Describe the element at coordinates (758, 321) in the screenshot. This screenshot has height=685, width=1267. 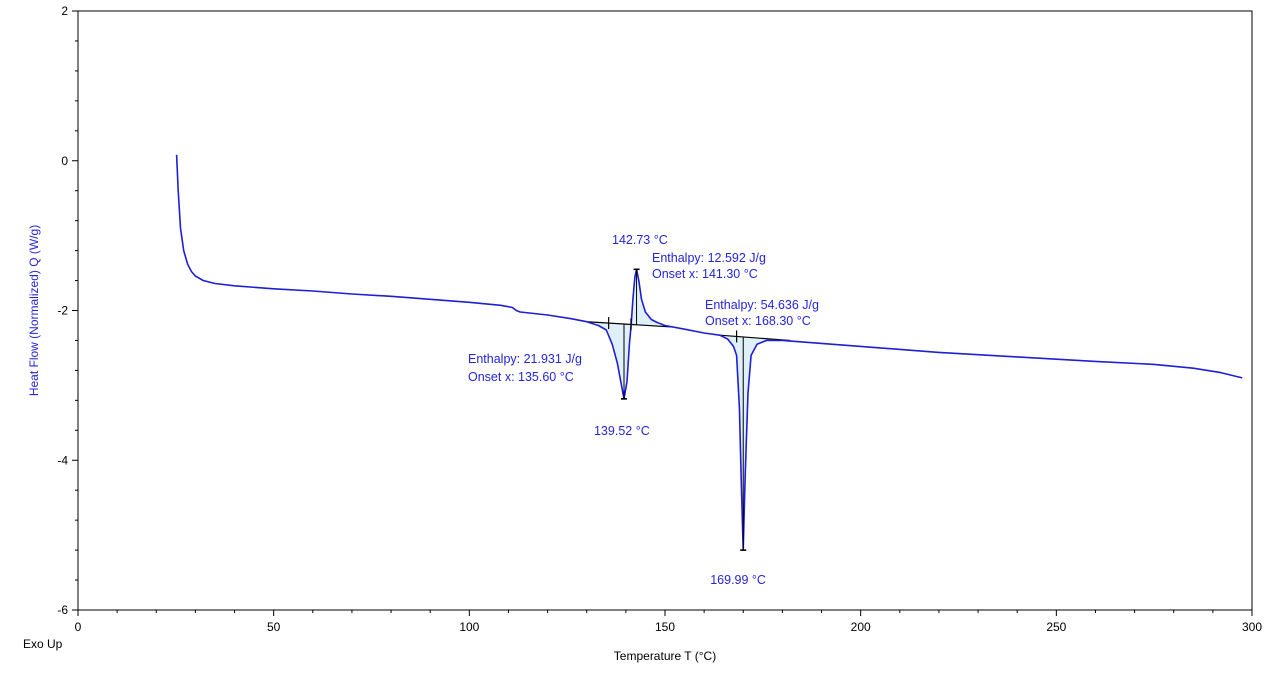
I see `onset-label-endo2: Onset x: 168.30 °C` at that location.